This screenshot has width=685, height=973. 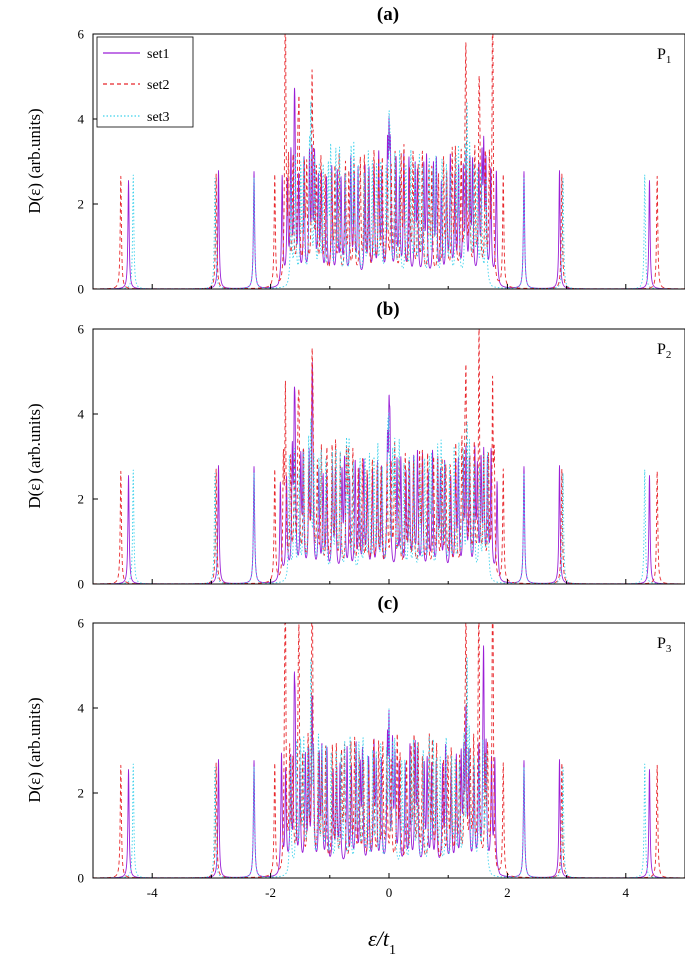 What do you see at coordinates (88, 457) in the screenshot?
I see `panel-b-y-axis: 0 2 4 6` at bounding box center [88, 457].